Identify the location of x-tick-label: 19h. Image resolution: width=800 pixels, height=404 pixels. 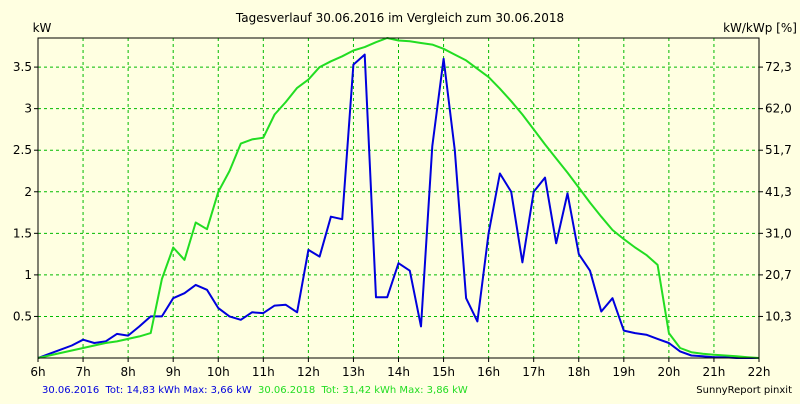
(623, 372).